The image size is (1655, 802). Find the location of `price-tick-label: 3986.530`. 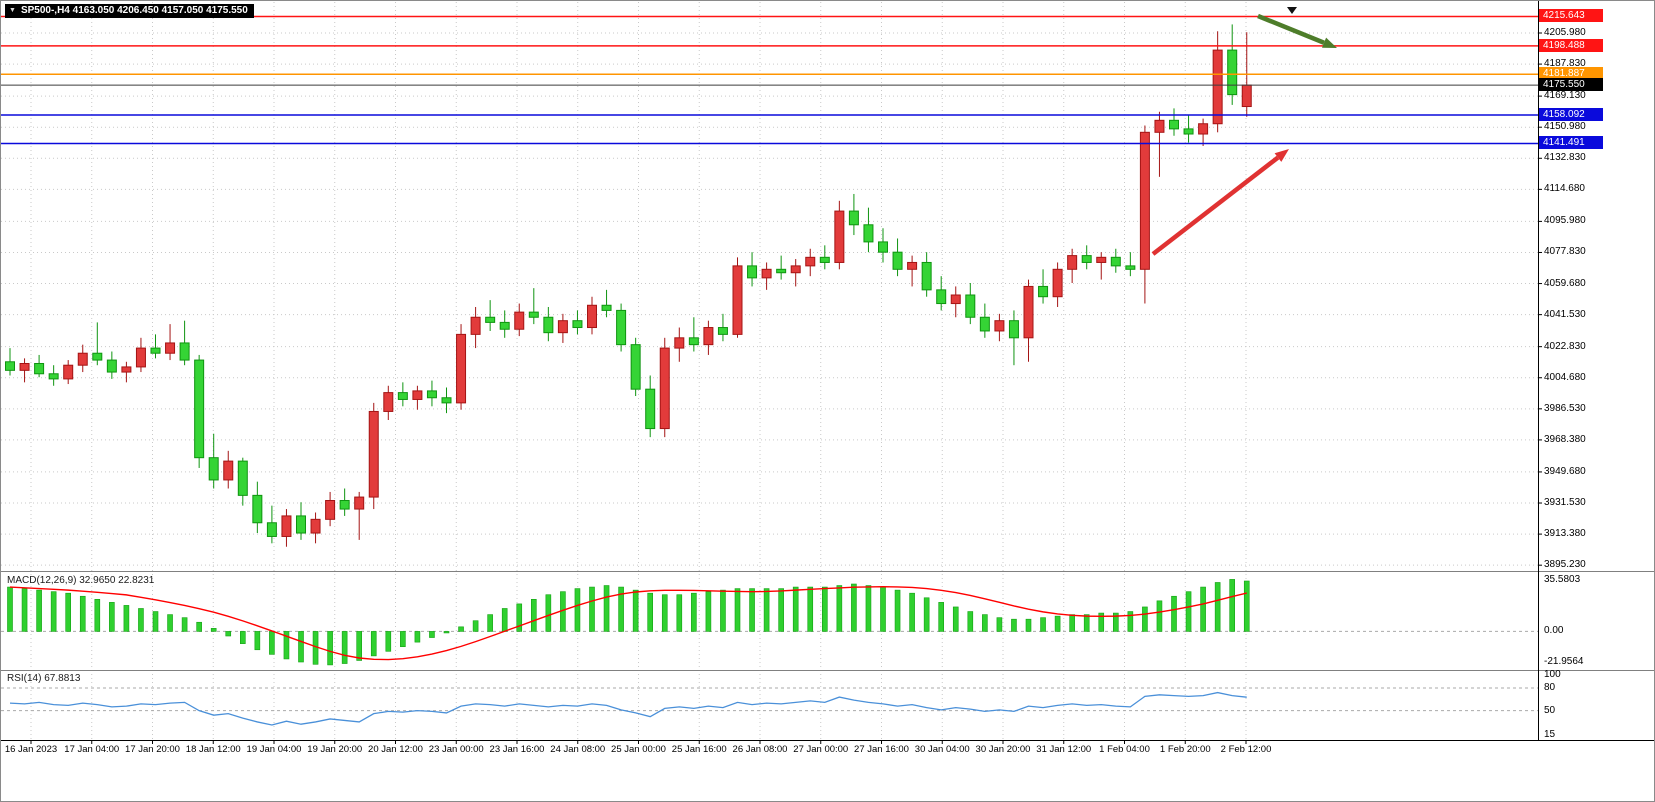

price-tick-label: 3986.530 is located at coordinates (1565, 408).